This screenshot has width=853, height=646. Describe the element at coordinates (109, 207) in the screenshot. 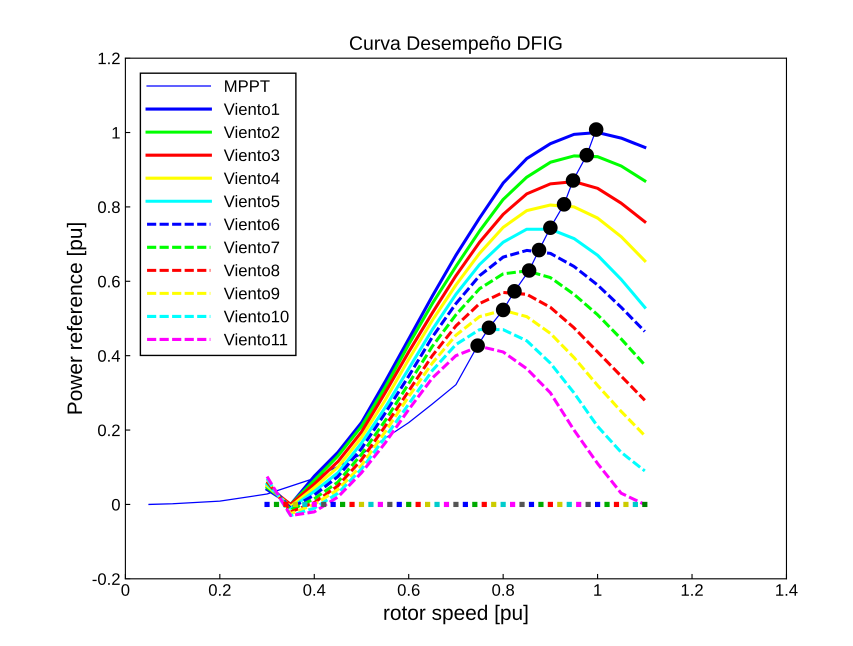

I see `y-tick-label: 0.8` at that location.